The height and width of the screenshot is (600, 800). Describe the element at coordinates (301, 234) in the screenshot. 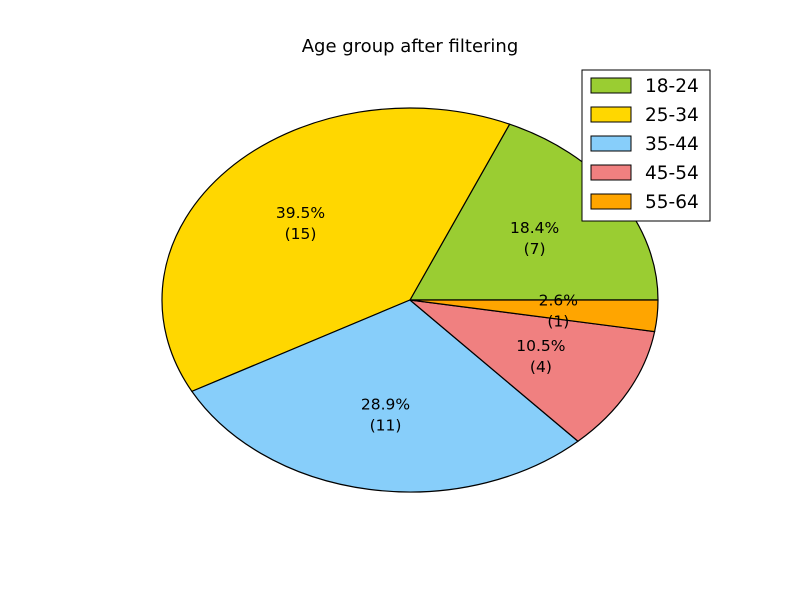

I see `slice-count-label: (15)` at that location.